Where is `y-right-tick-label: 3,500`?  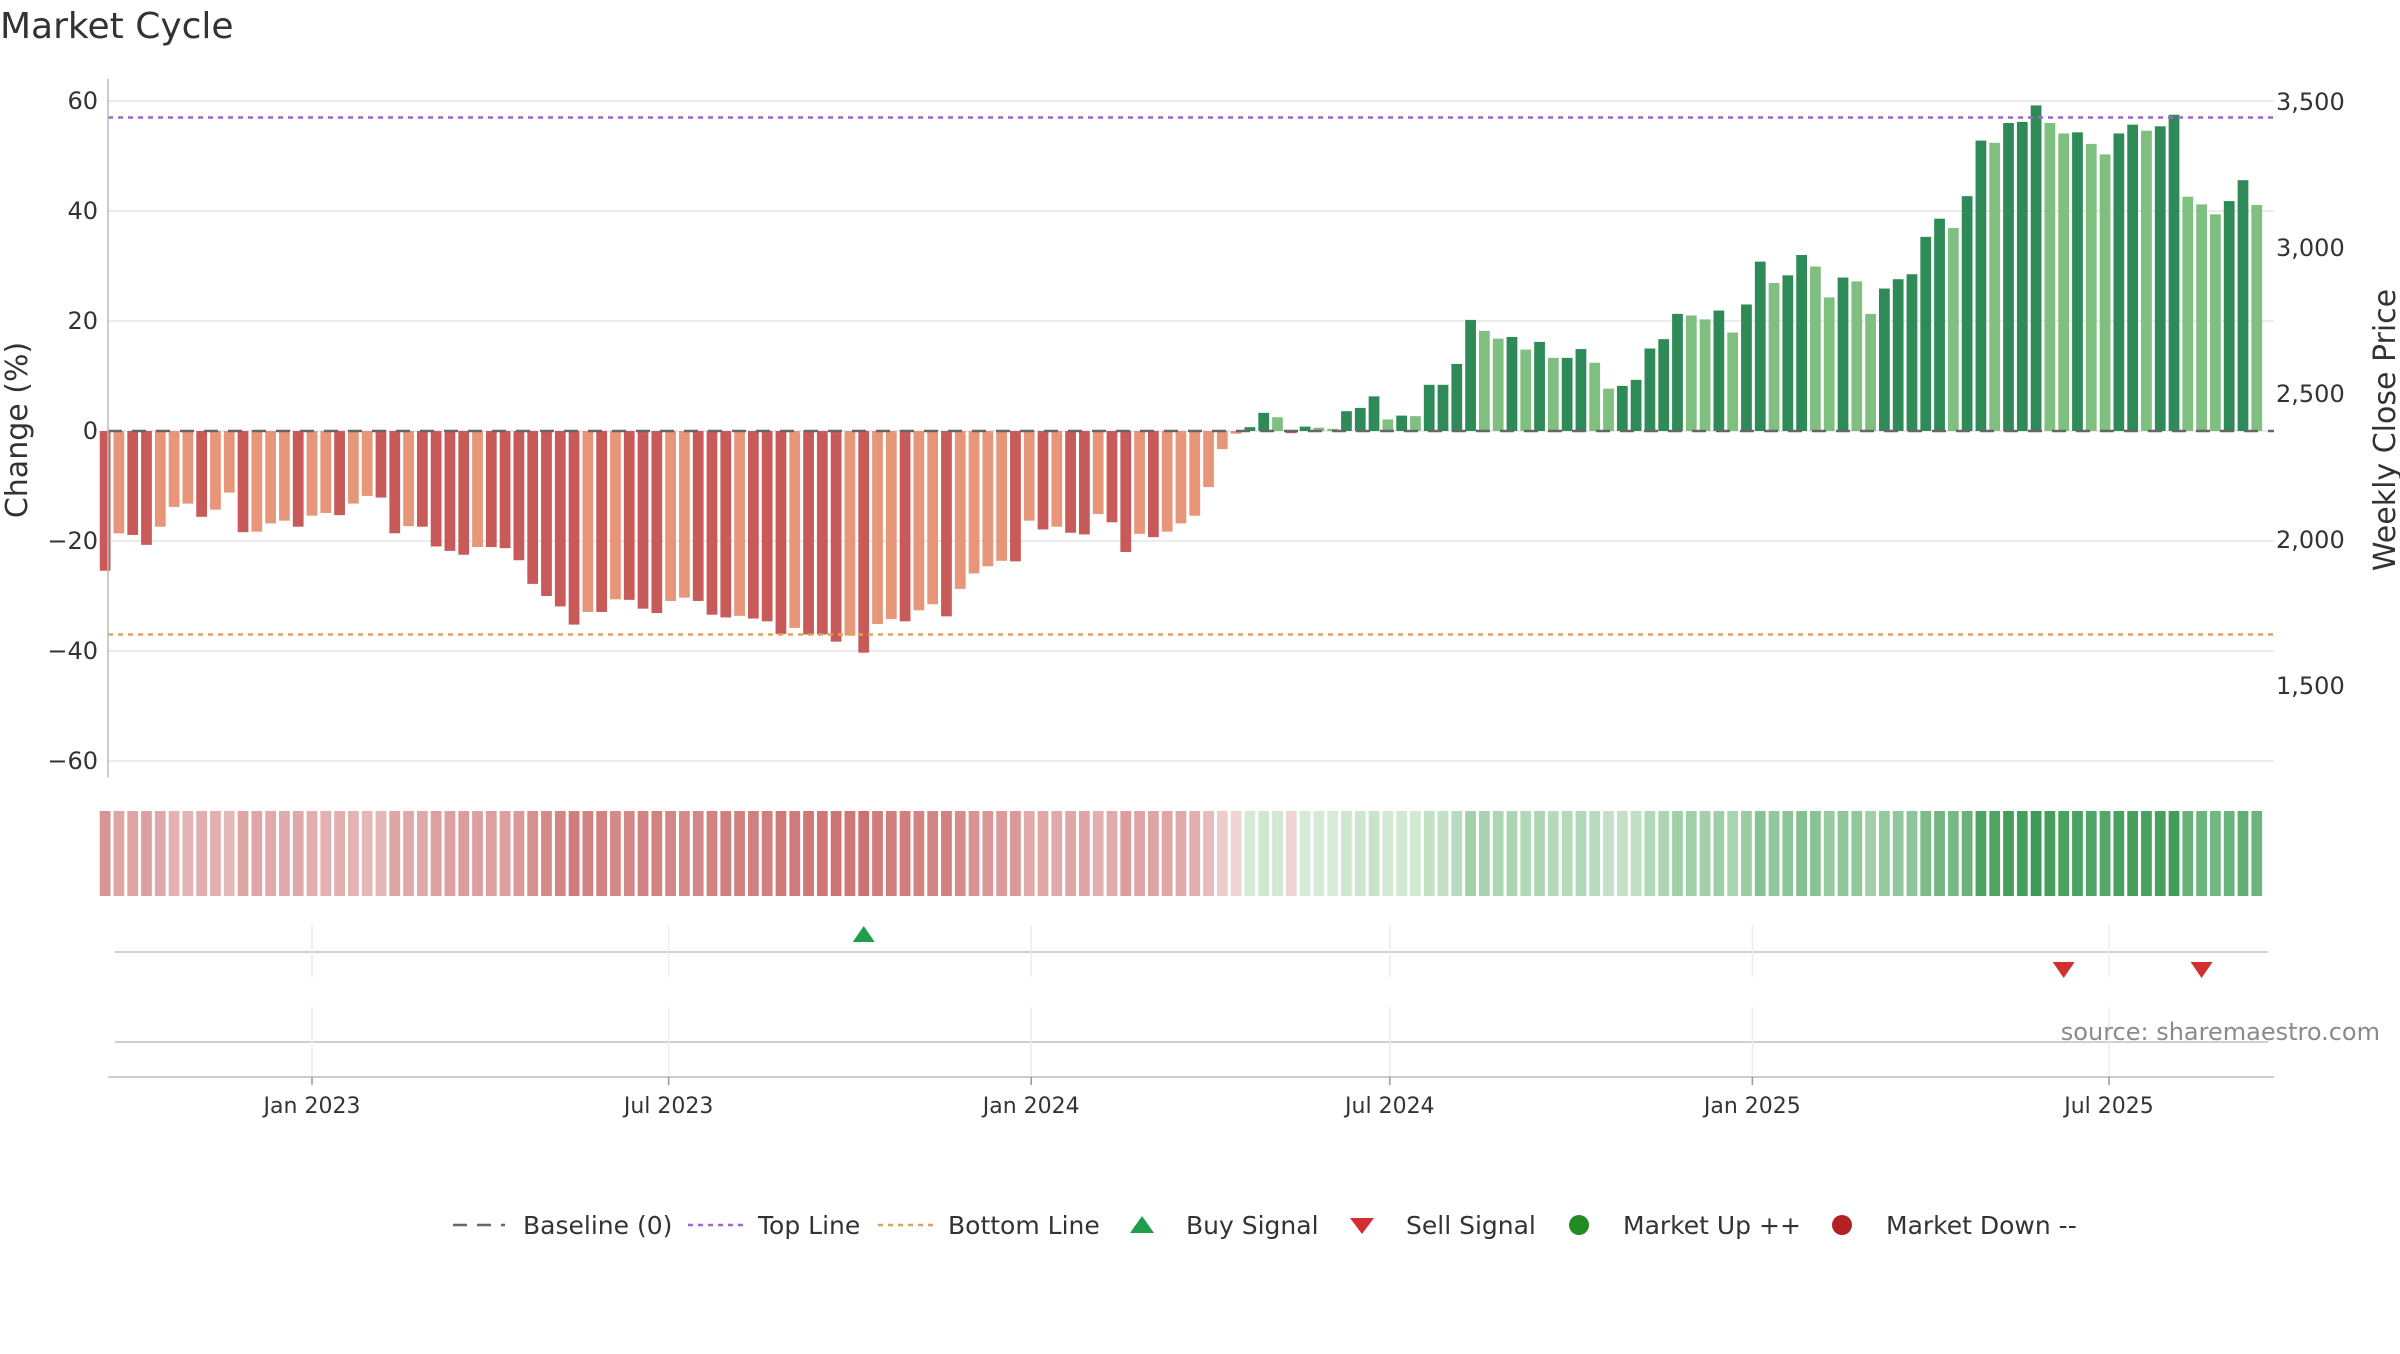
y-right-tick-label: 3,500 is located at coordinates (2310, 102).